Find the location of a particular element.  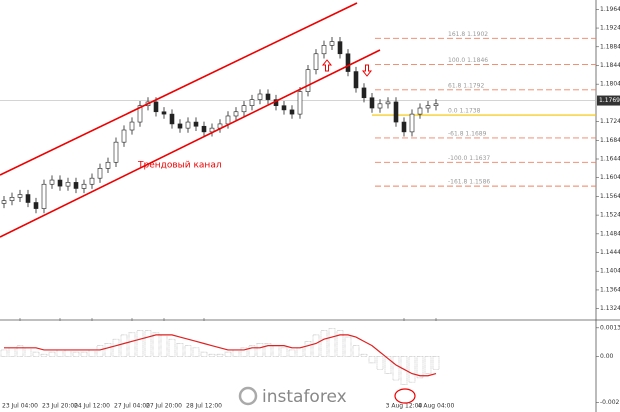

x-tick-label: 27 Jul 04:00 is located at coordinates (132, 406).